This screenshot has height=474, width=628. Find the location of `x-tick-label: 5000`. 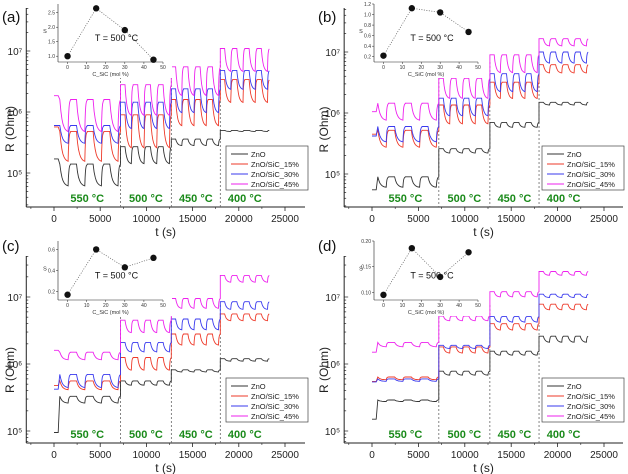

x-tick-label: 5000 is located at coordinates (418, 219).